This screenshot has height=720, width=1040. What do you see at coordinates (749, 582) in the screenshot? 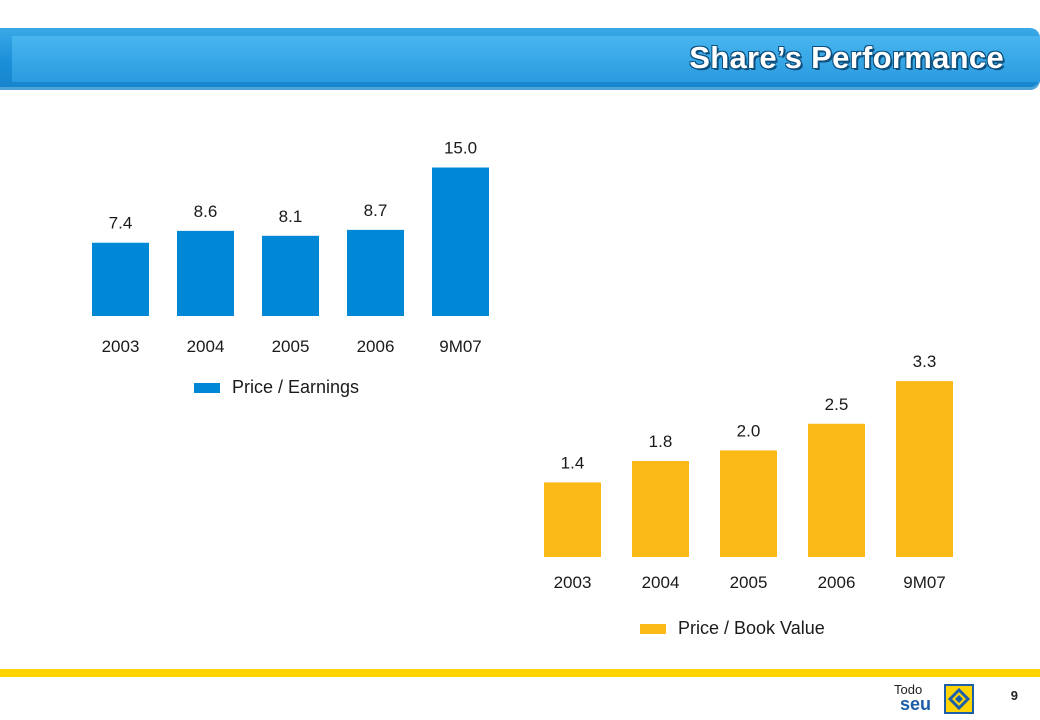
I see `pbv-tick-label-2005: 2005` at bounding box center [749, 582].